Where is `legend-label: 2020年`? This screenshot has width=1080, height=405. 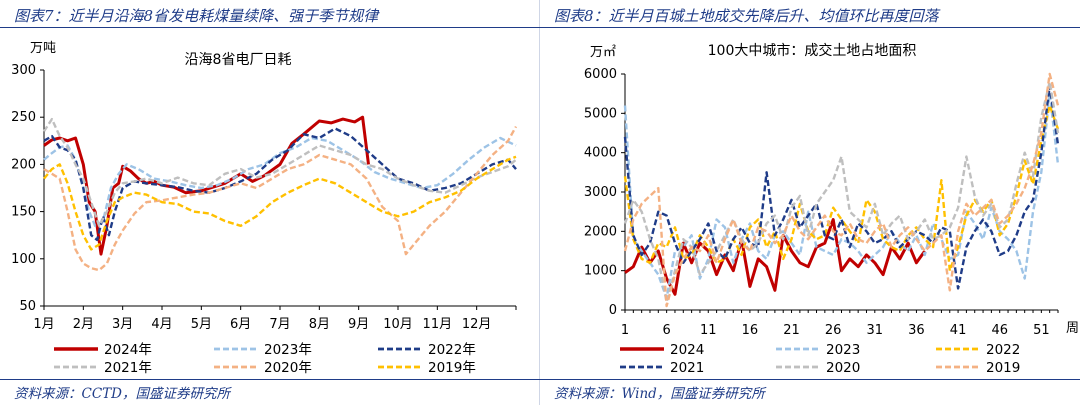 legend-label: 2020年 is located at coordinates (288, 368).